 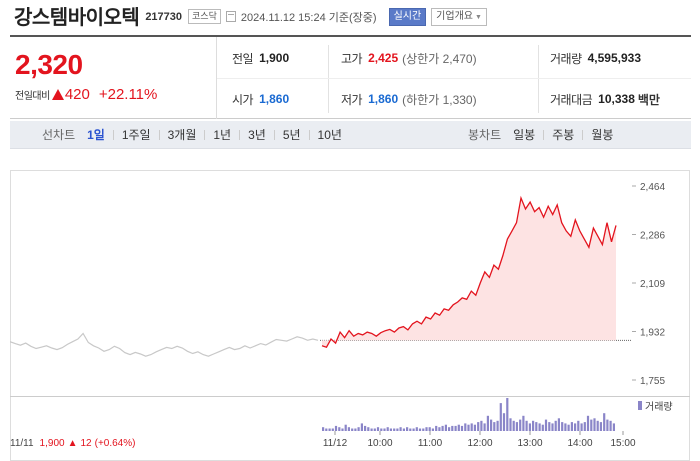 What do you see at coordinates (57, 94) in the screenshot?
I see `up-arrow-icon` at bounding box center [57, 94].